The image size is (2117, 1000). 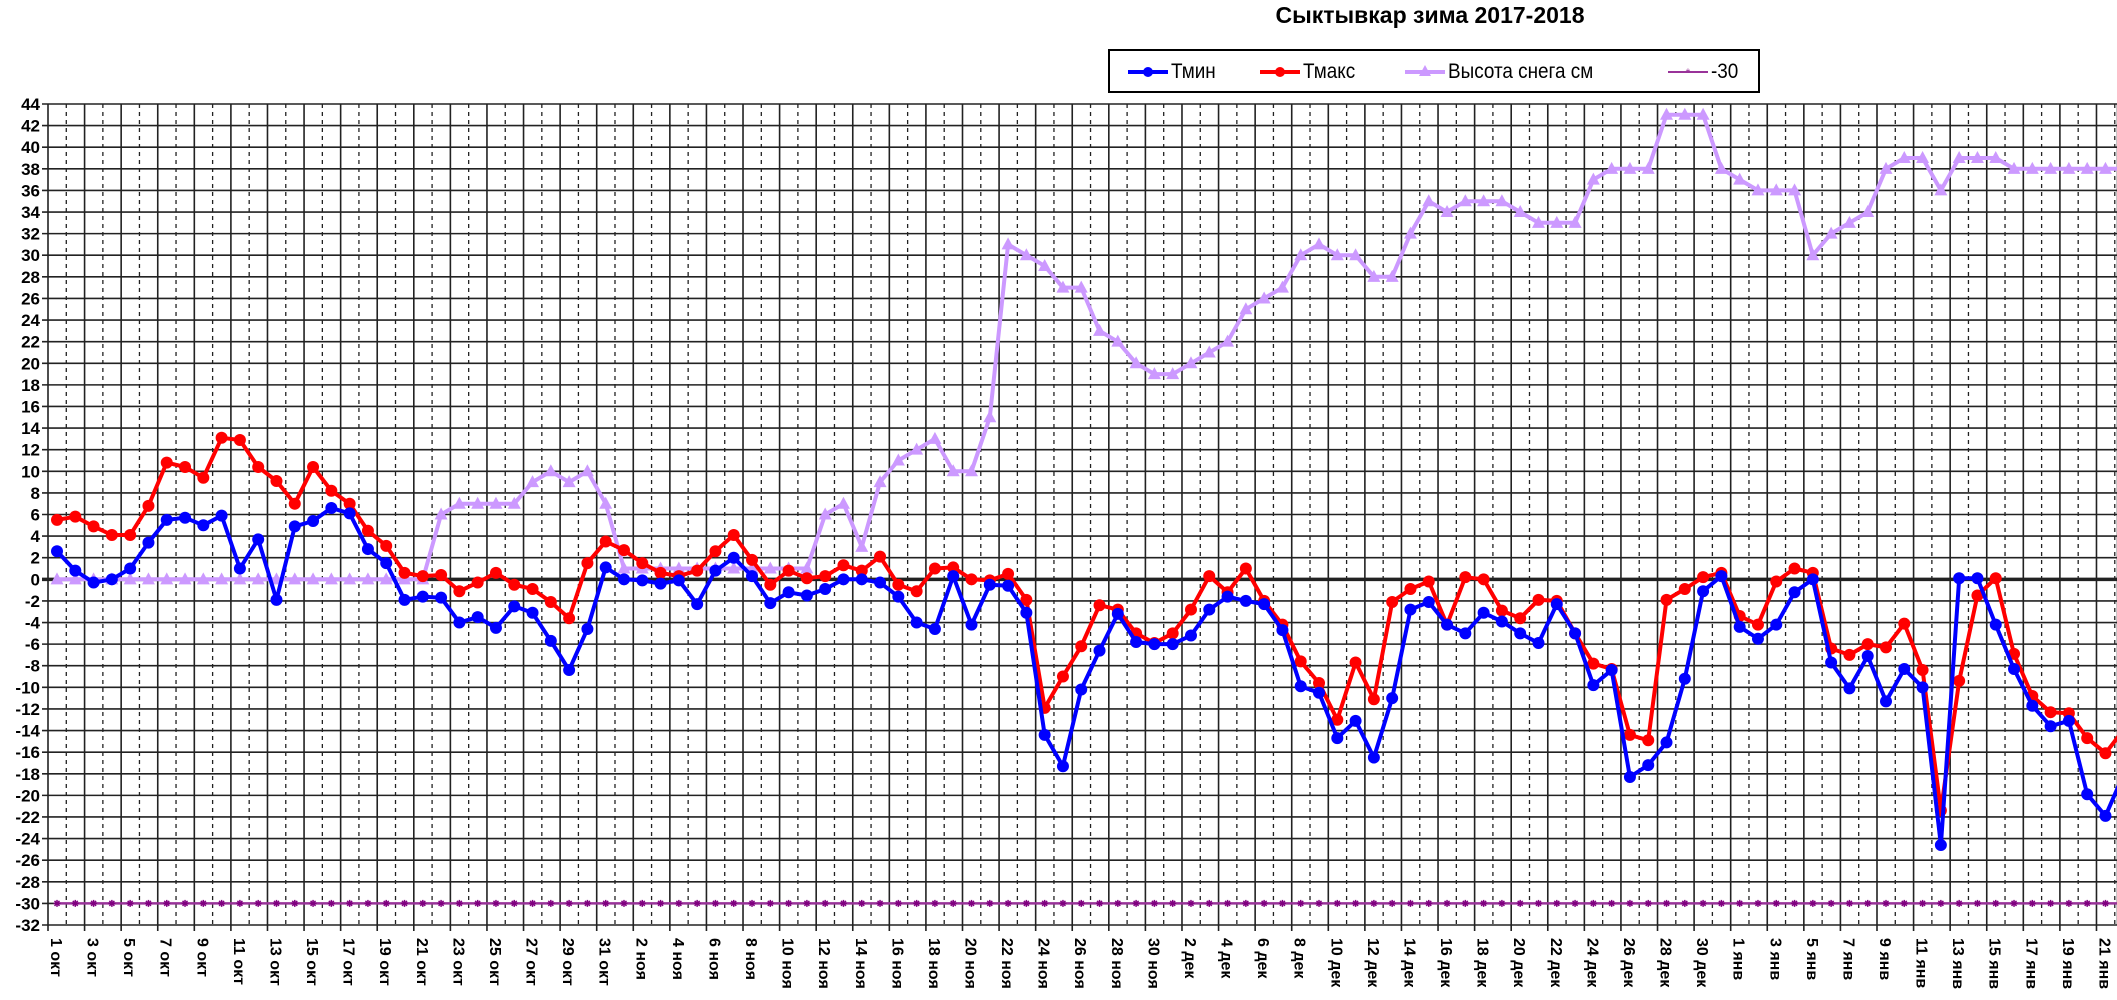 What do you see at coordinates (933, 963) in the screenshot?
I see `x-tick-label: 18 ноя` at bounding box center [933, 963].